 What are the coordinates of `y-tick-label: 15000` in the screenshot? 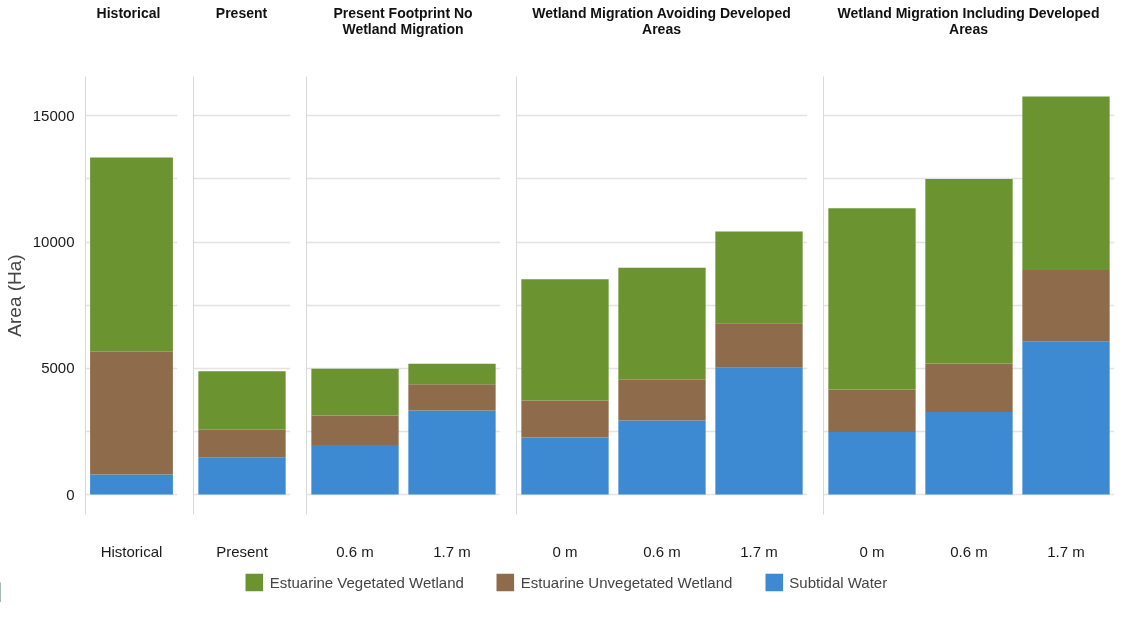 It's located at (53, 115).